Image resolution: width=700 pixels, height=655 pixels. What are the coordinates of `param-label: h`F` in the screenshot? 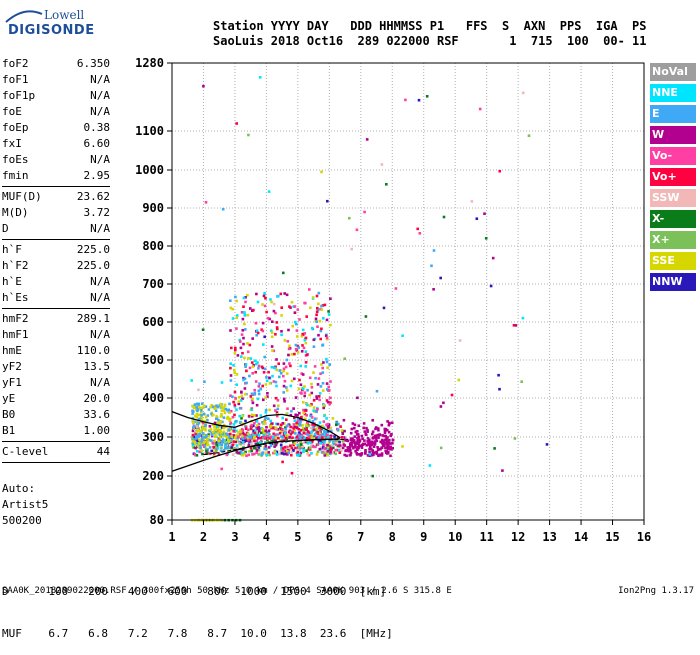 It's located at (12, 249).